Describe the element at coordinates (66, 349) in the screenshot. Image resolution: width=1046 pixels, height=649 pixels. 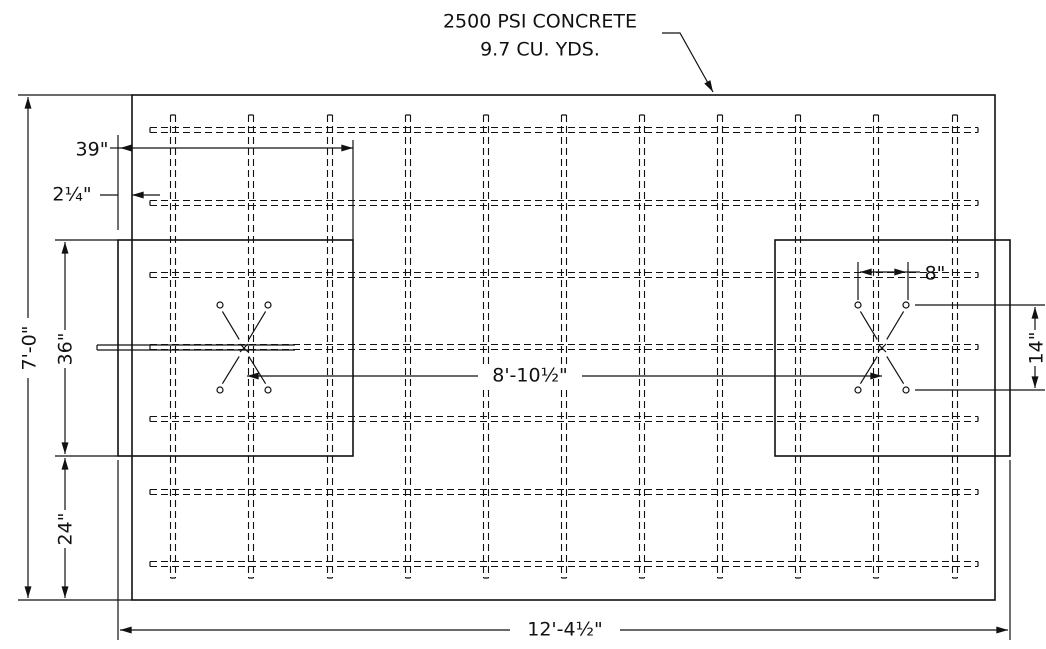
I see `dim-36: 36"` at that location.